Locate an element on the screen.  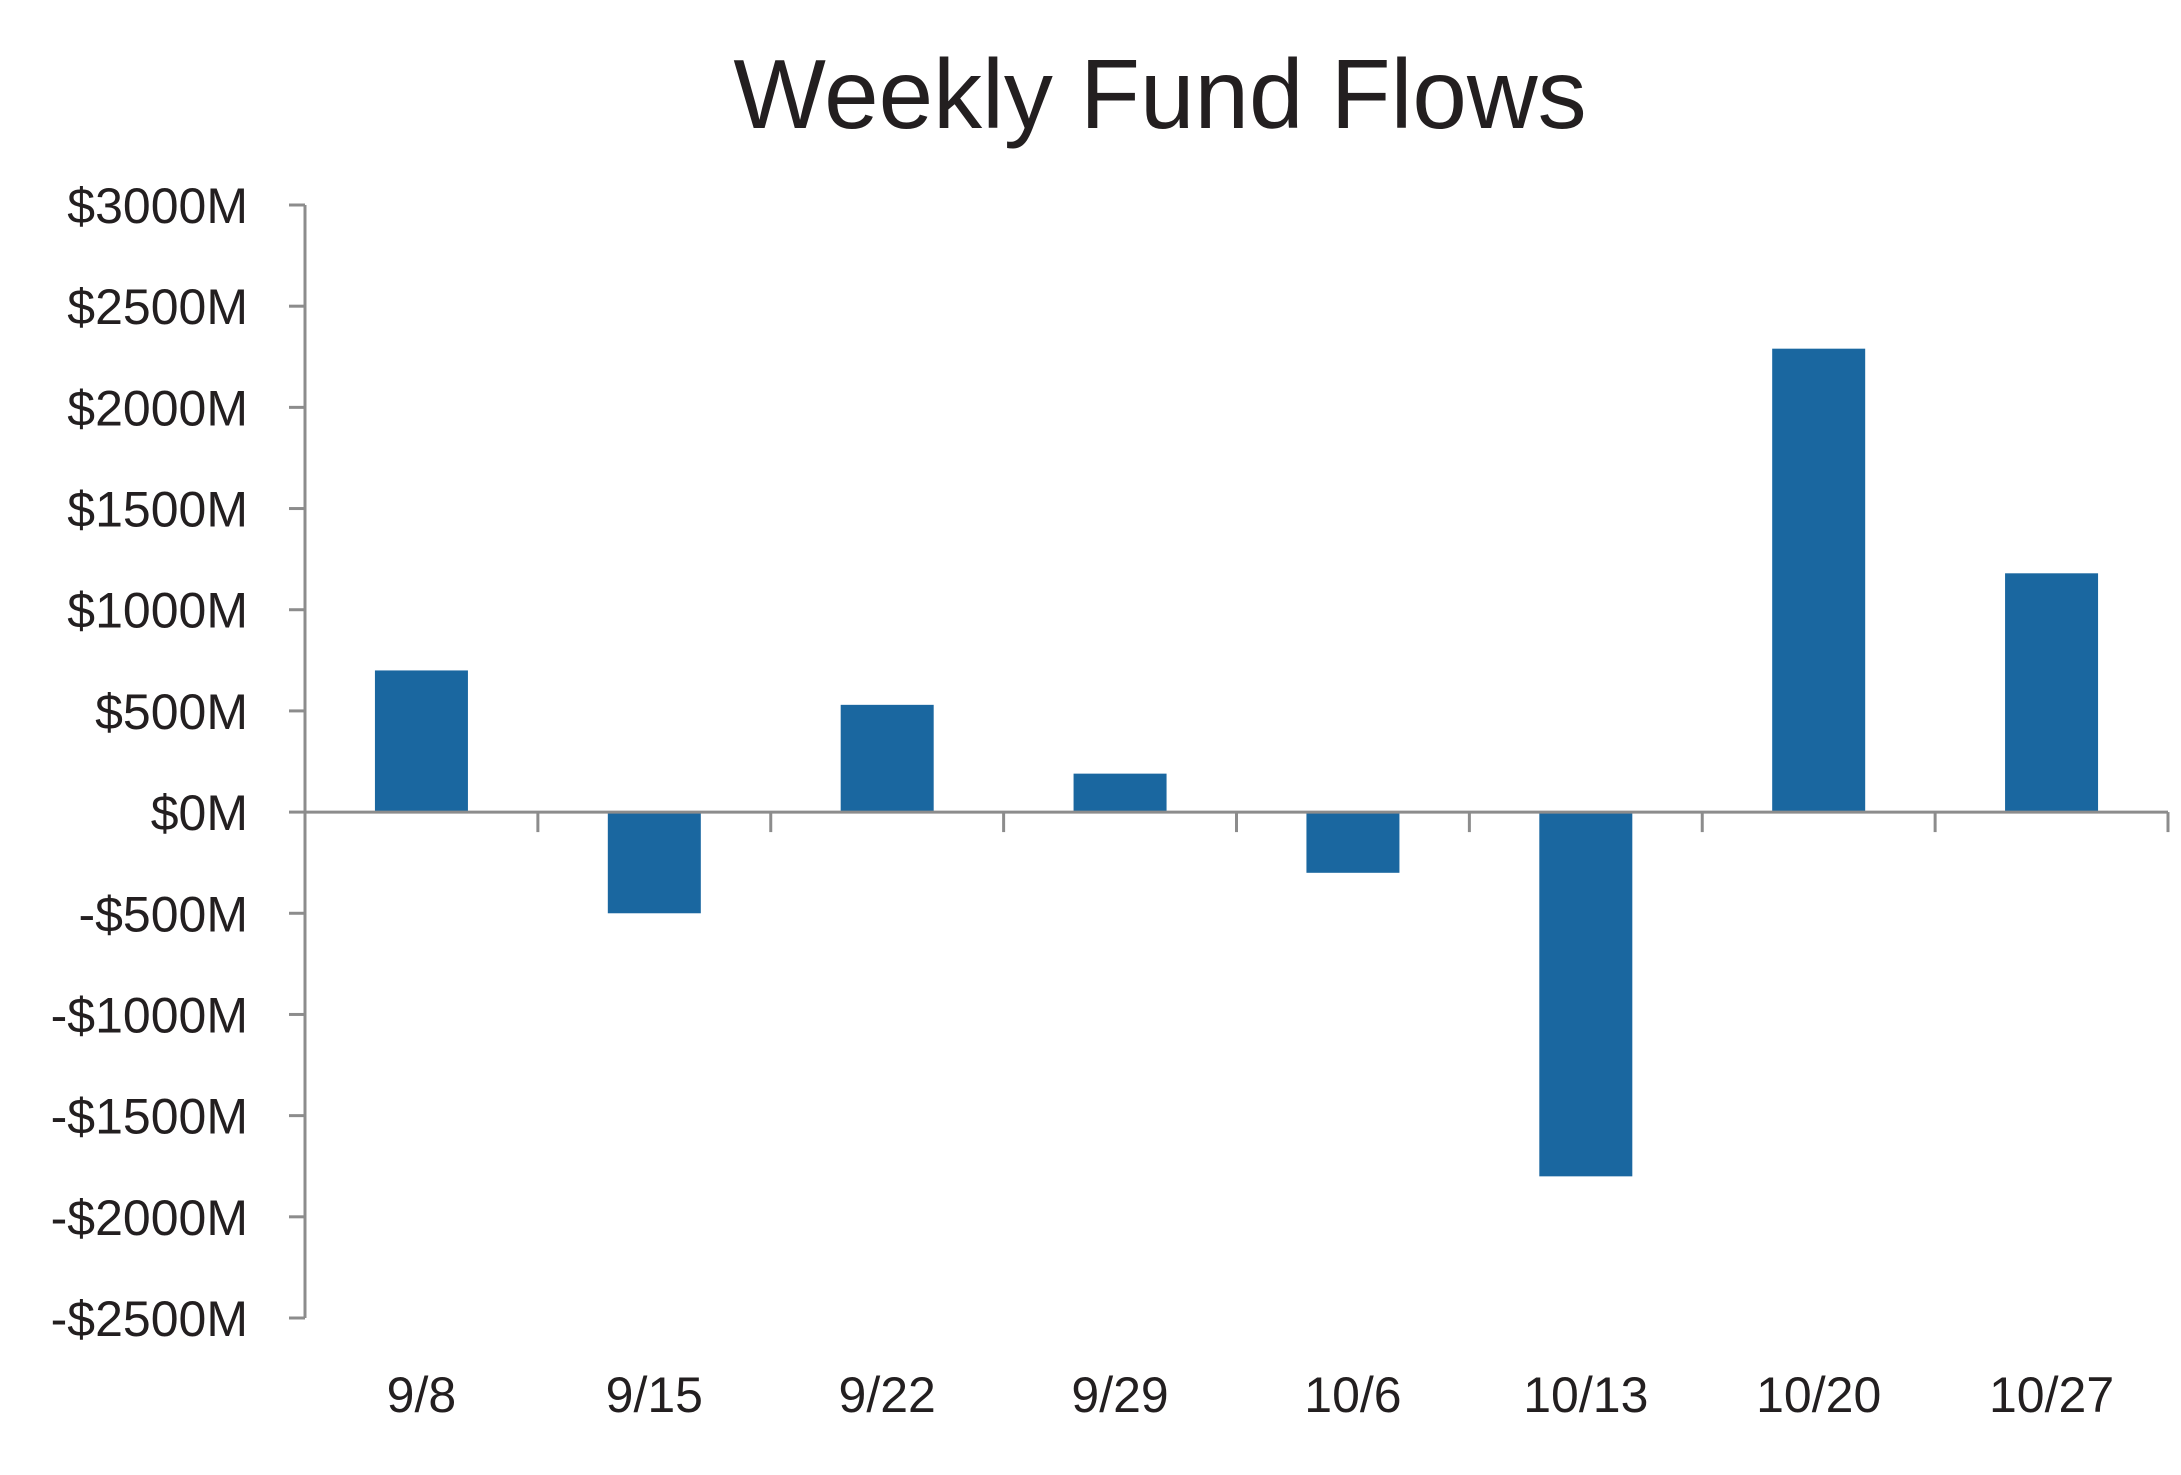
x-tick-label: 10/6 is located at coordinates (1352, 1395).